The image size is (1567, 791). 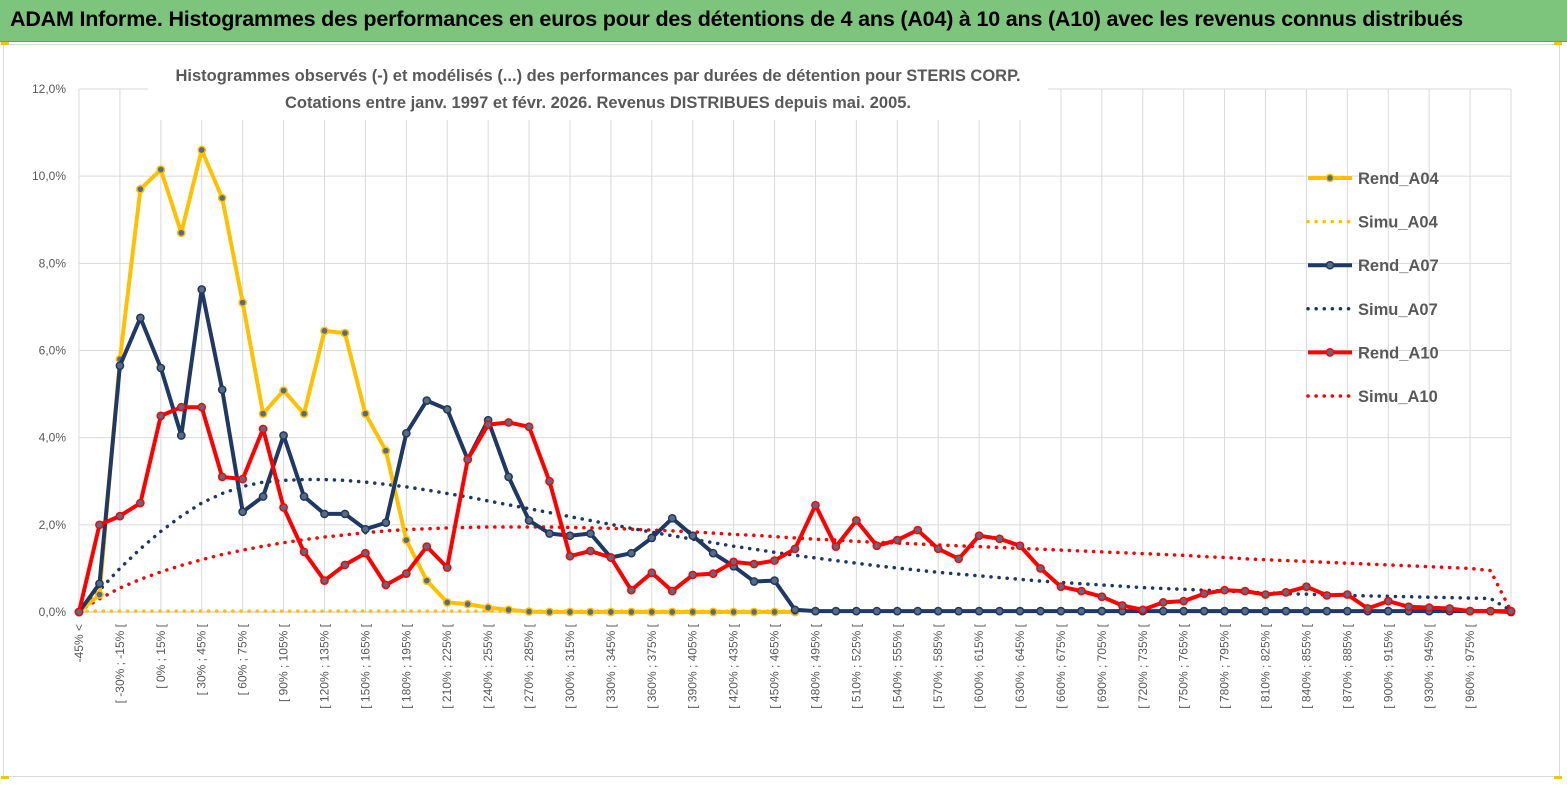 What do you see at coordinates (815, 665) in the screenshot?
I see `x-tick-label: [ 480% ; 495% [` at bounding box center [815, 665].